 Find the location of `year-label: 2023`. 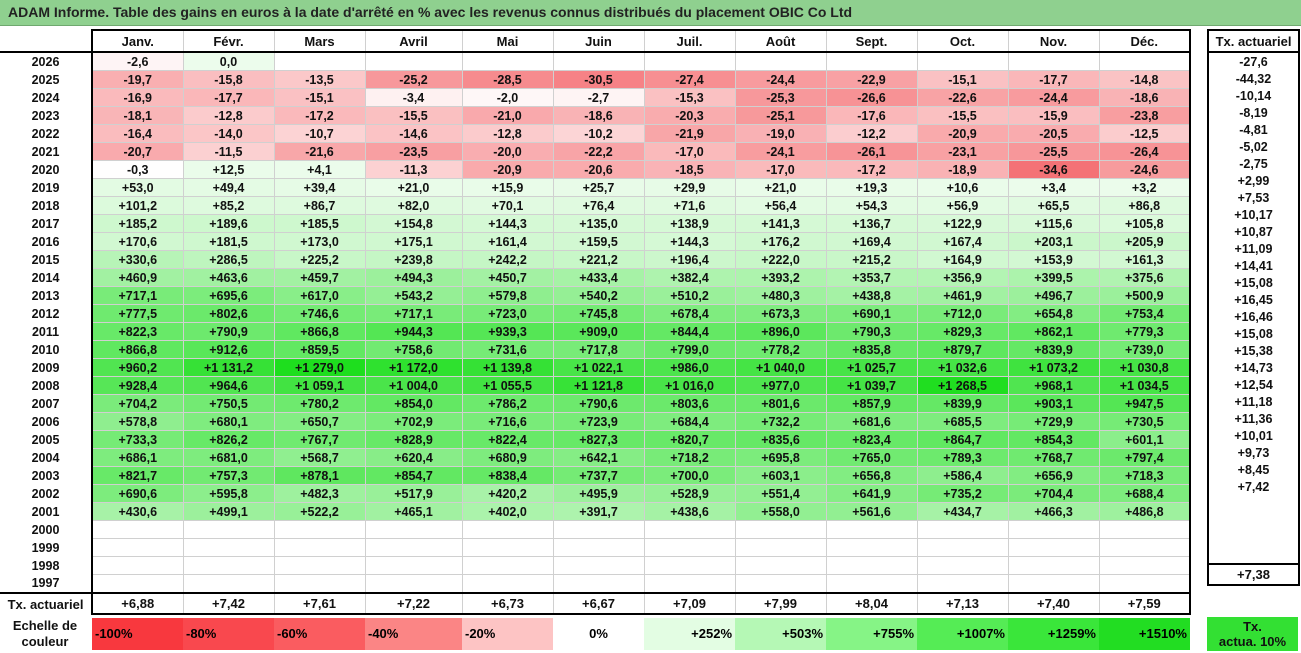

year-label: 2023 is located at coordinates (46, 115).